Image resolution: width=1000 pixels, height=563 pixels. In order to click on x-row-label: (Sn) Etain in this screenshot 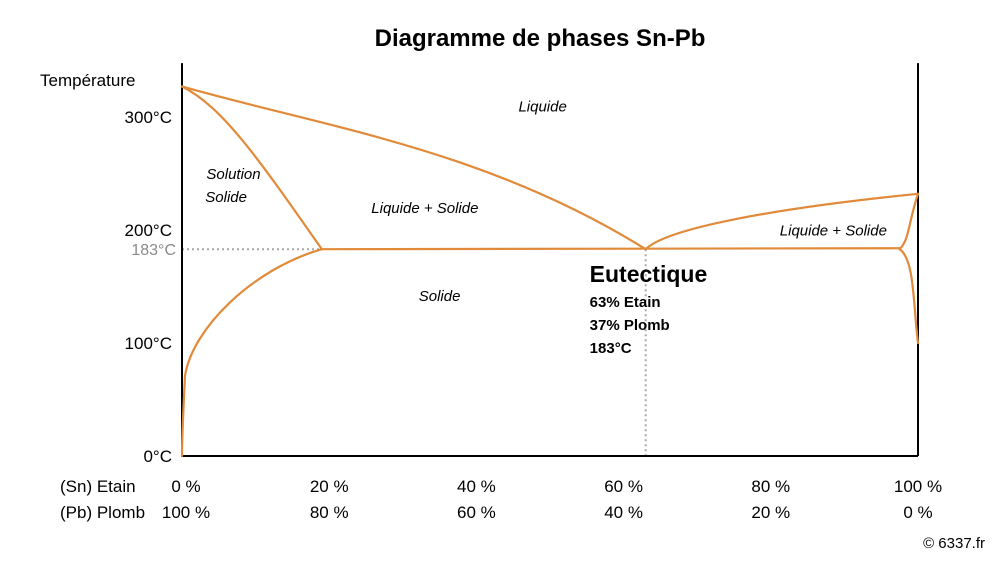, I will do `click(98, 486)`.